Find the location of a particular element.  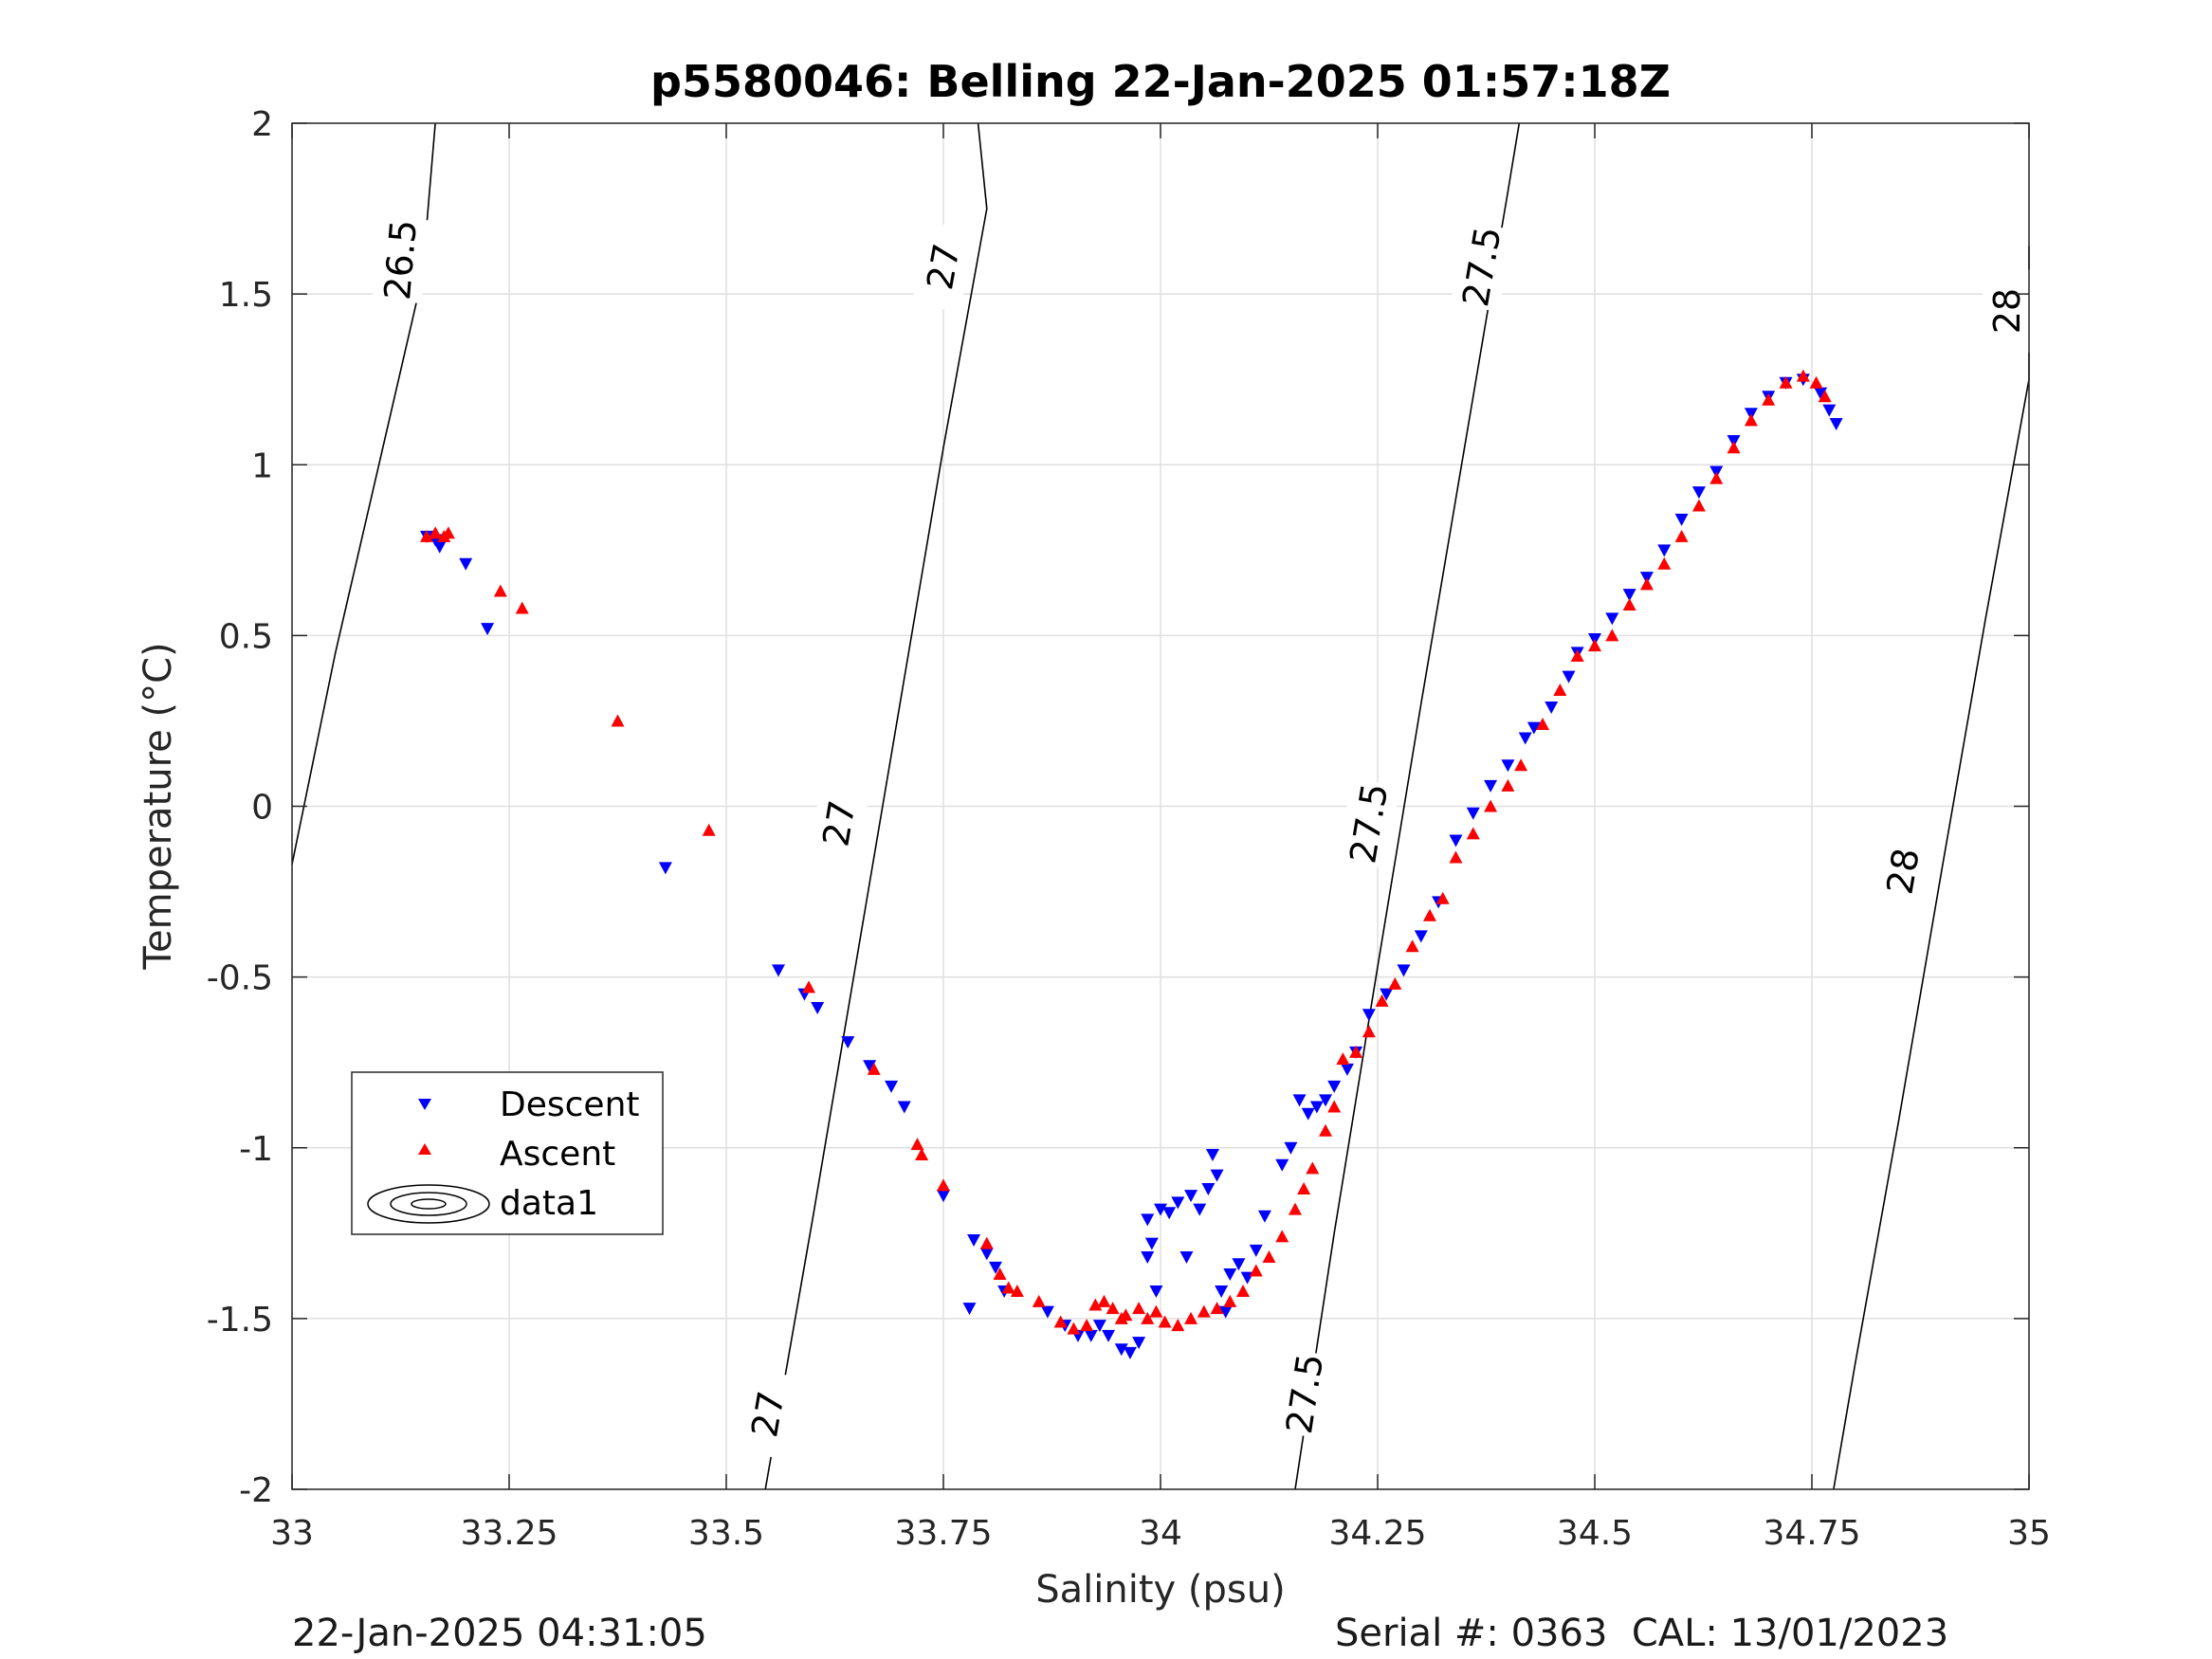

y-tick-label: -0.5 is located at coordinates (240, 978).